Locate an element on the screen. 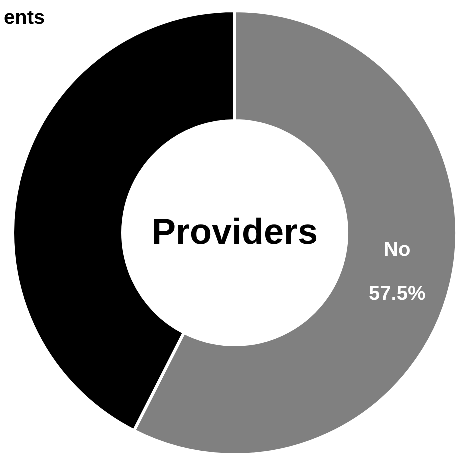  data-label: 57.5% is located at coordinates (397, 293).